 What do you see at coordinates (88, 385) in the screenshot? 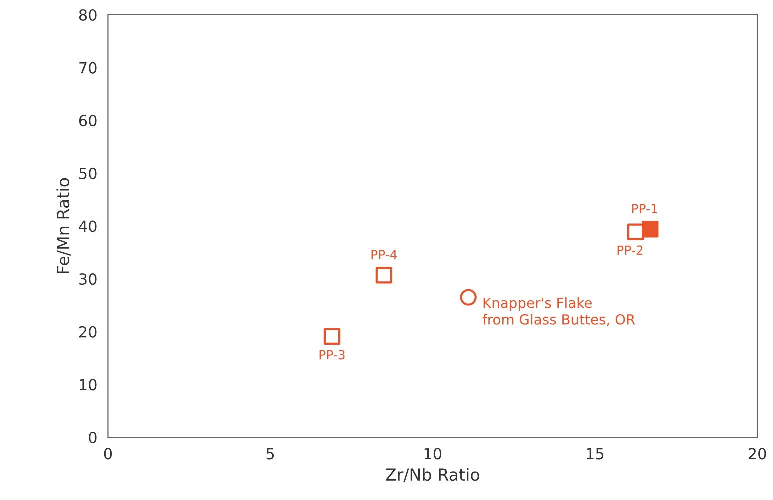
I see `y-tick-label: 10` at bounding box center [88, 385].